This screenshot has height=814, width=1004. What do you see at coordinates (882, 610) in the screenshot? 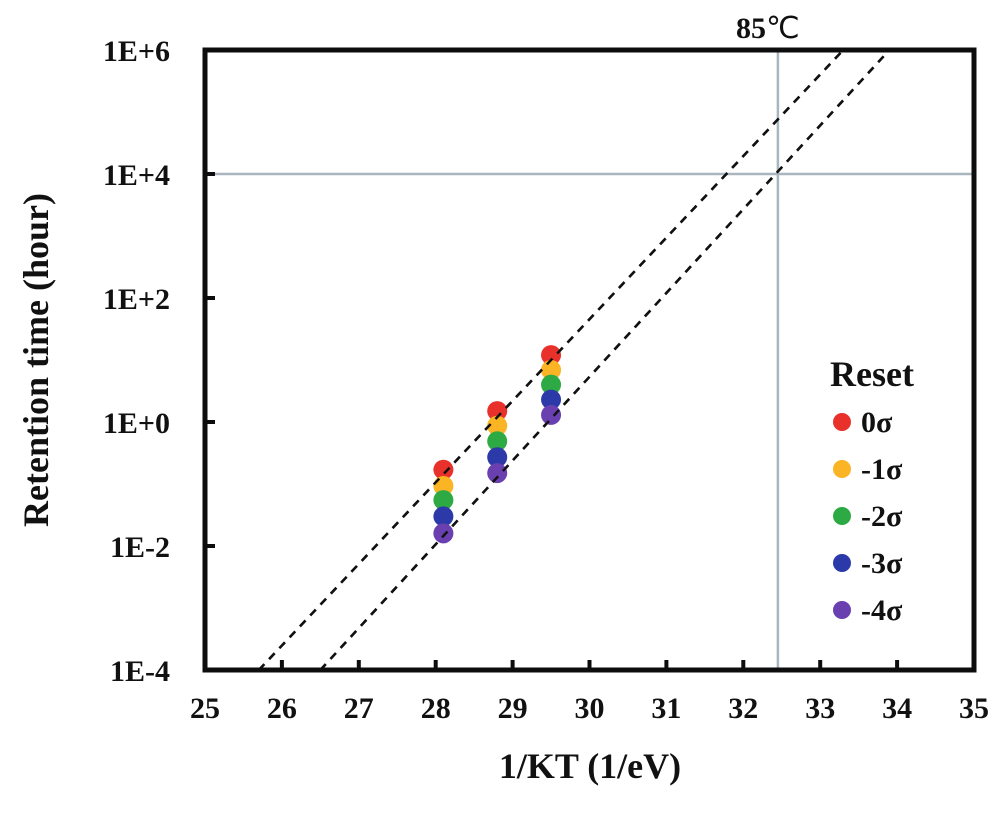
I see `legend-label: -4σ` at bounding box center [882, 610].